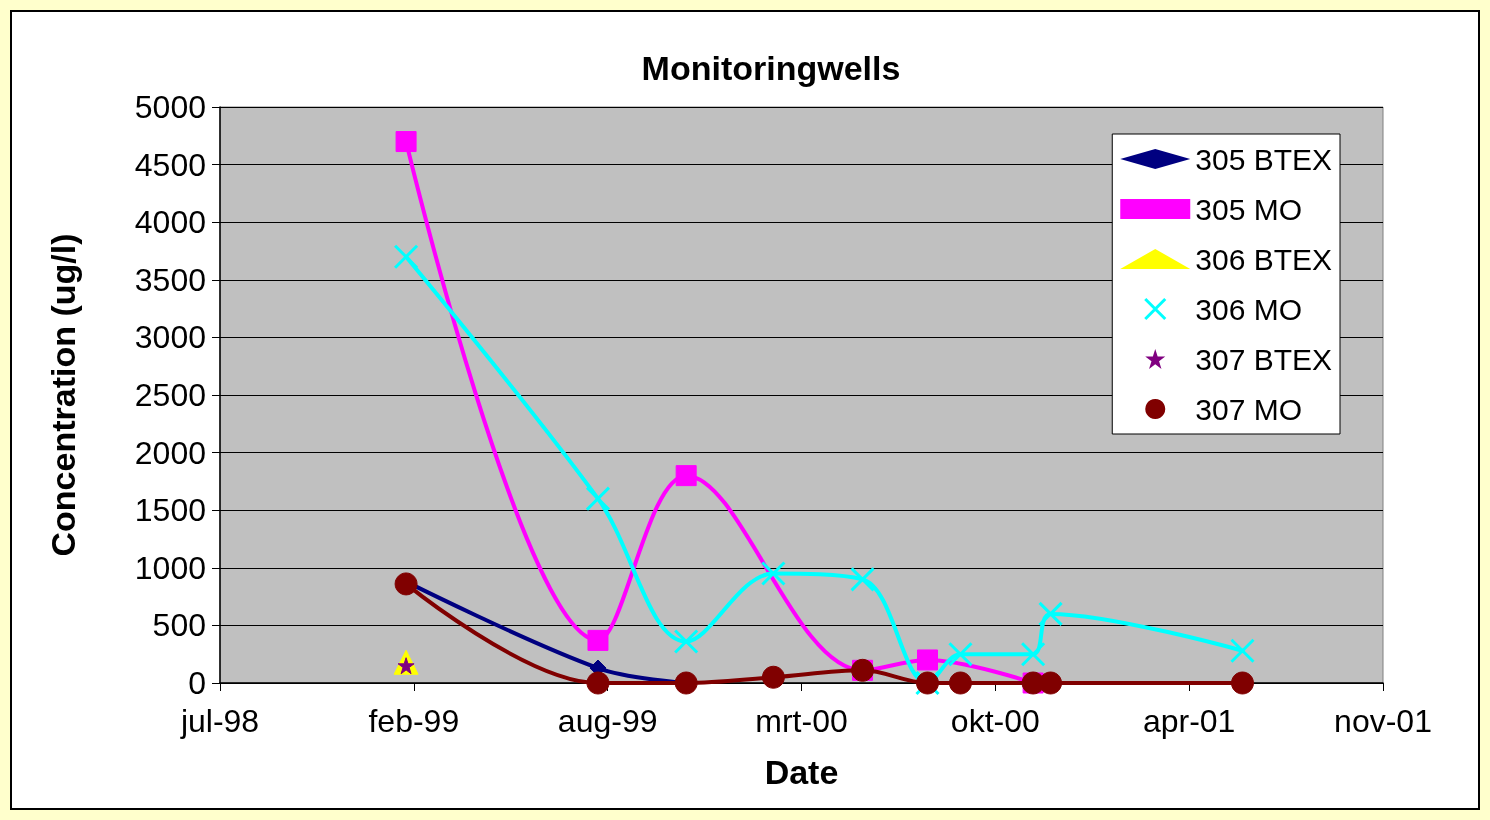  Describe the element at coordinates (219, 721) in the screenshot. I see `x-tick-label: jul-98` at that location.